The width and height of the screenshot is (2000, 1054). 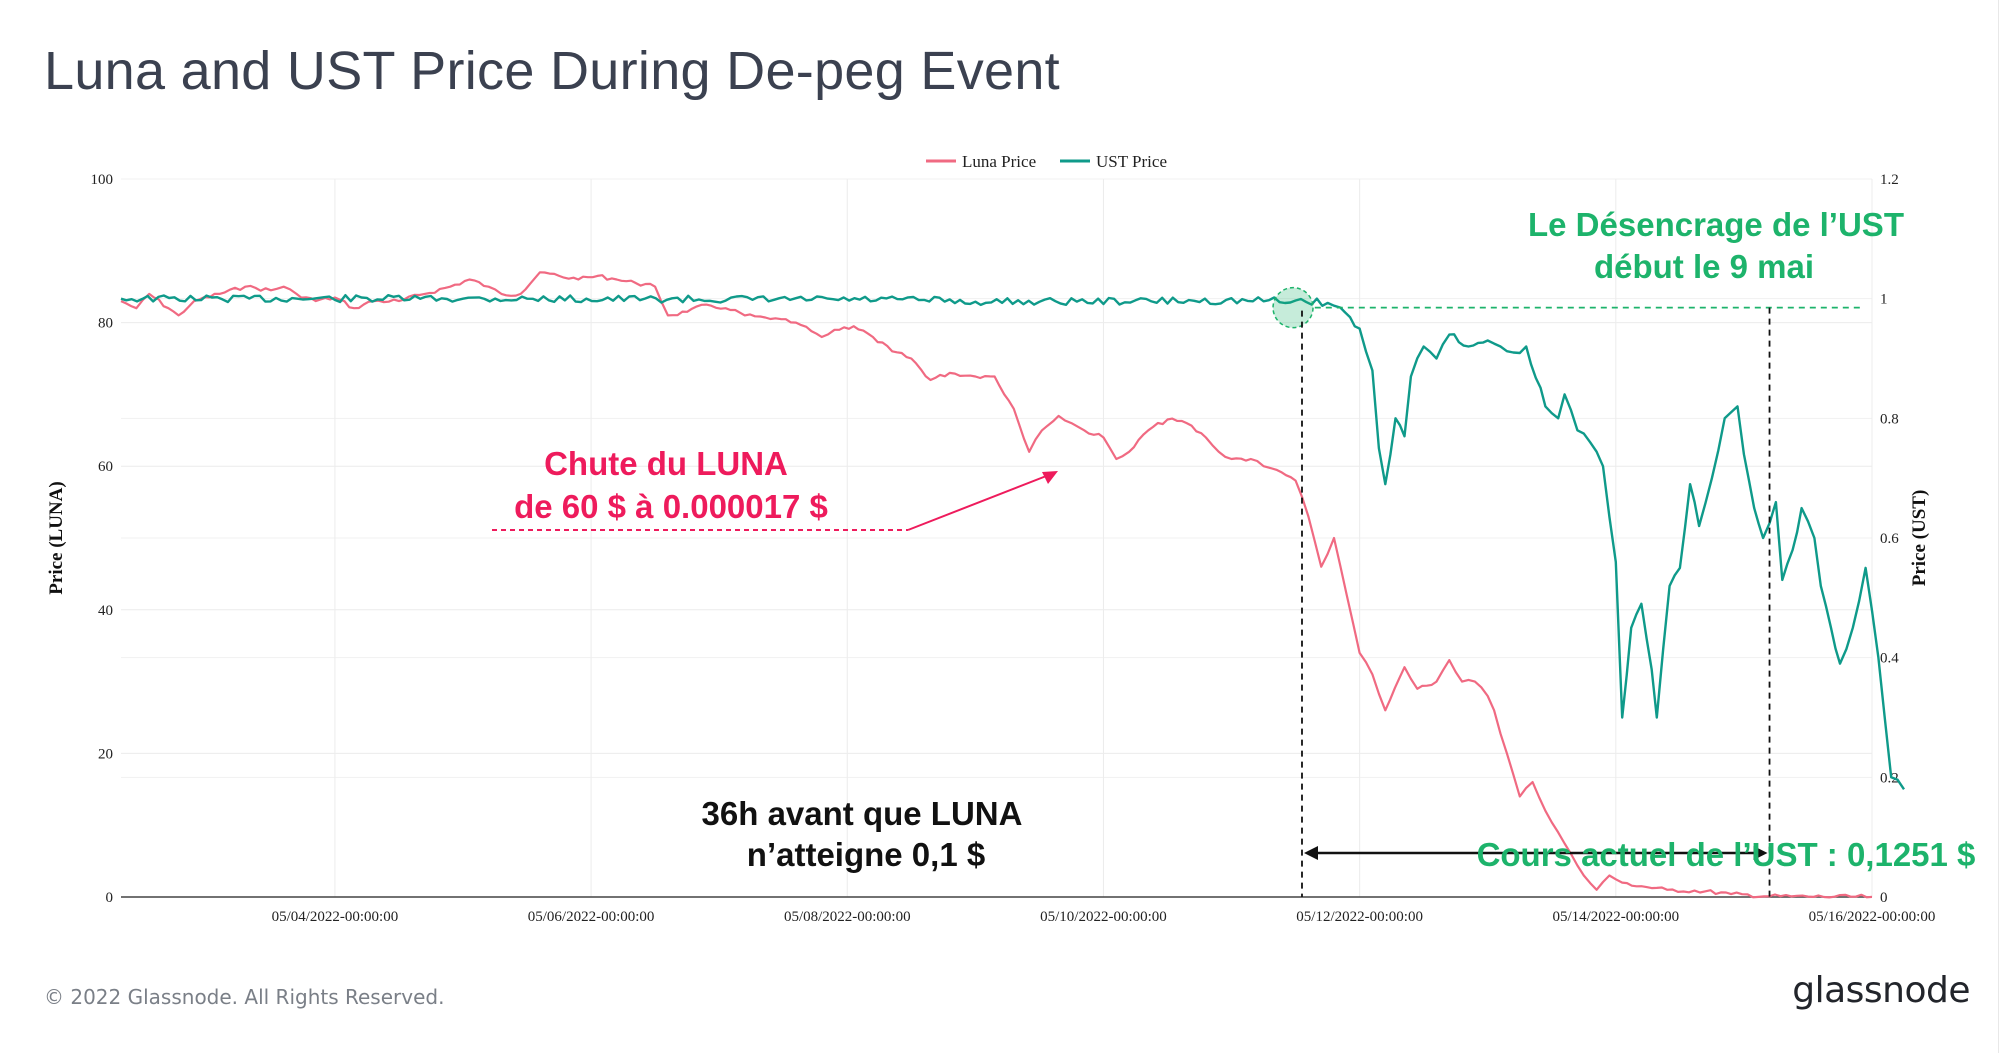 I want to click on x-tick-label: 05/06/2022-00:00:00, so click(x=591, y=917).